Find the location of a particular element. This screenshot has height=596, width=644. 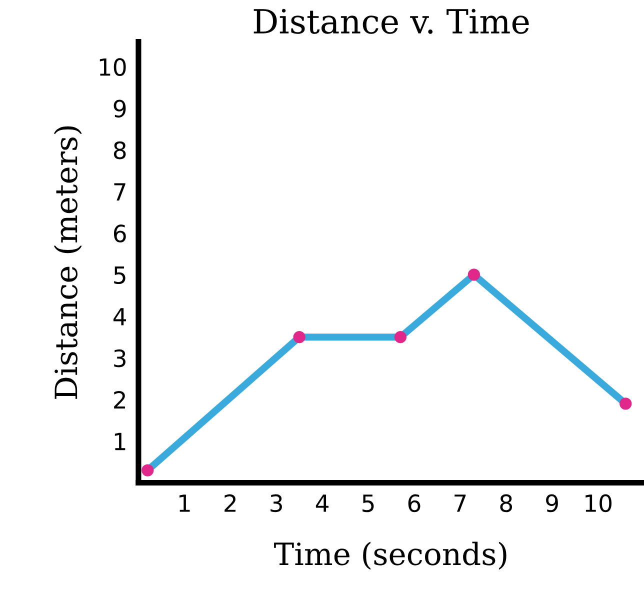

y-tick-label: 3 is located at coordinates (120, 358).